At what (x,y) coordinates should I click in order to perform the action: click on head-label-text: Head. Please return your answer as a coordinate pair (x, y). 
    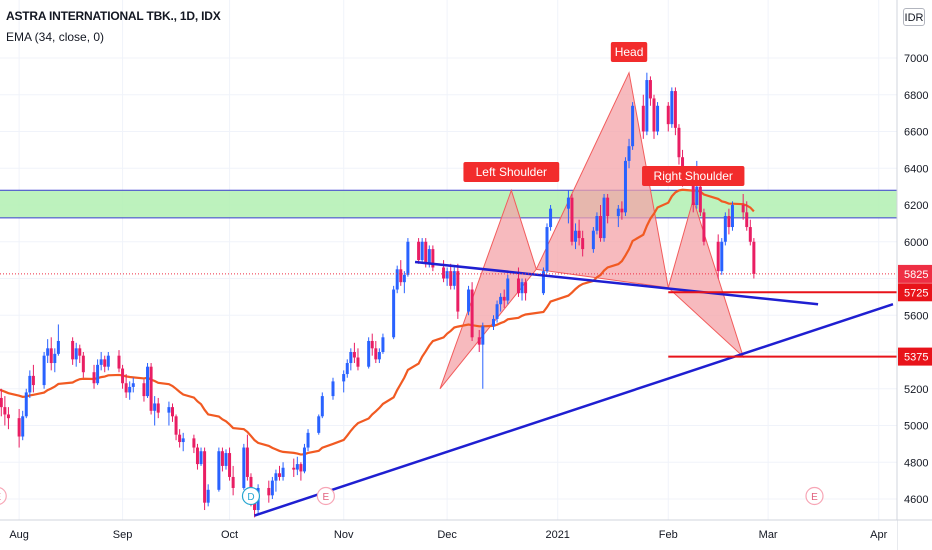
    Looking at the image, I should click on (629, 52).